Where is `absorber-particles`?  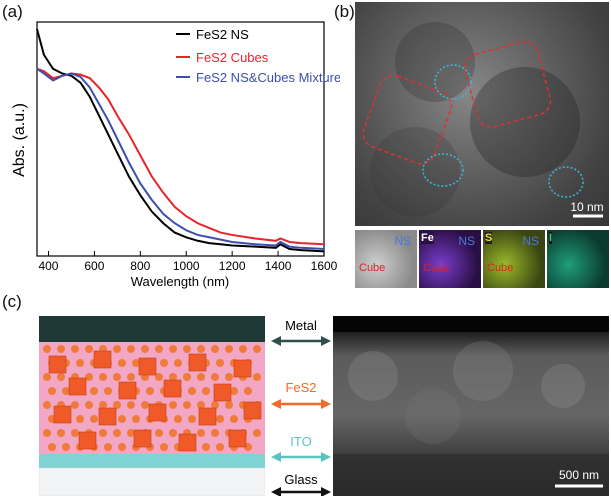 absorber-particles is located at coordinates (152, 398).